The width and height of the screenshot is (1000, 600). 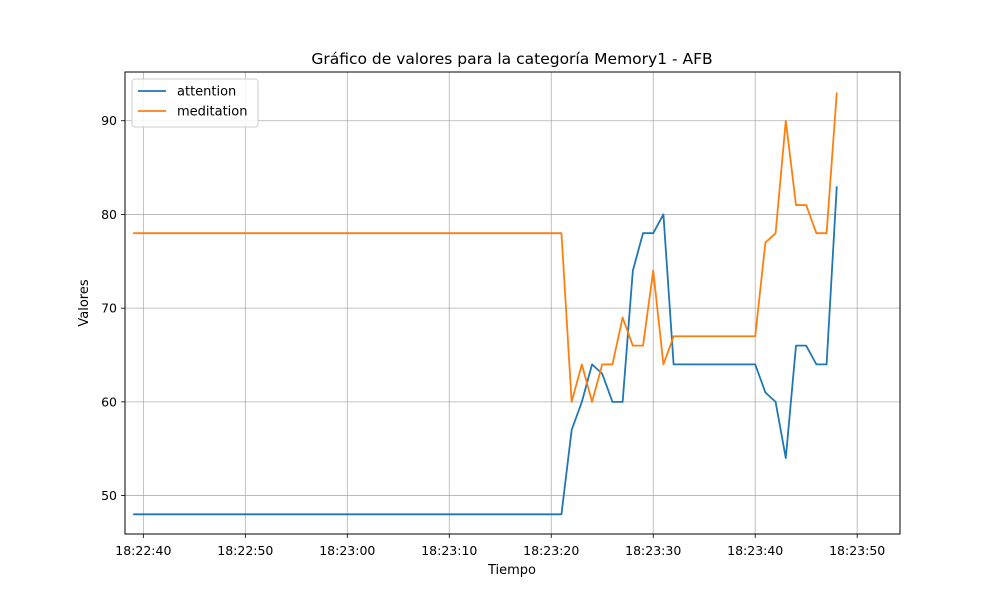 What do you see at coordinates (84, 302) in the screenshot?
I see `y-axis-label: Valores` at bounding box center [84, 302].